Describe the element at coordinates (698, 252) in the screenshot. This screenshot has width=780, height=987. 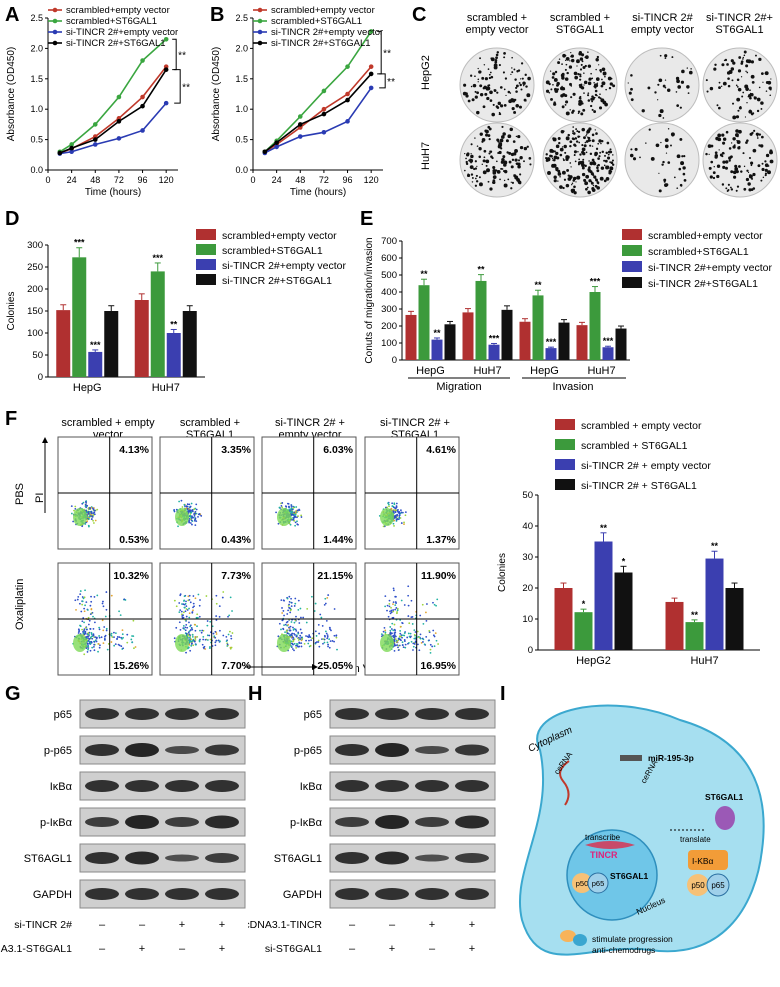
I see `legend-label: scrambled+ST6GAL1` at that location.